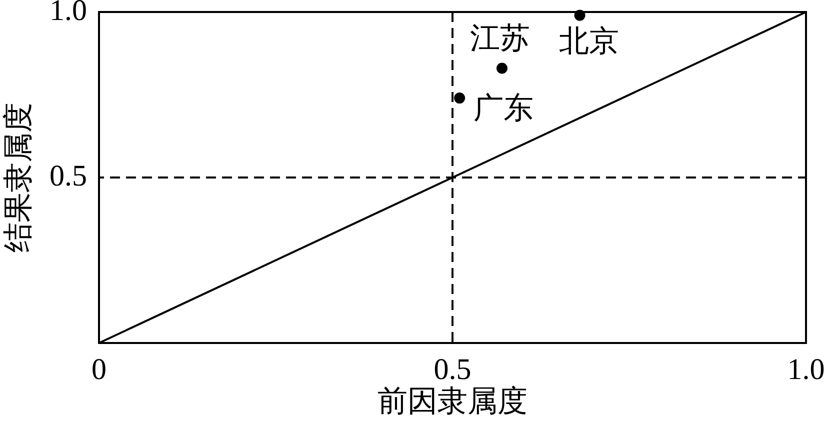 This screenshot has height=425, width=830. What do you see at coordinates (806, 369) in the screenshot?
I see `x-tick-label: 1.0` at bounding box center [806, 369].